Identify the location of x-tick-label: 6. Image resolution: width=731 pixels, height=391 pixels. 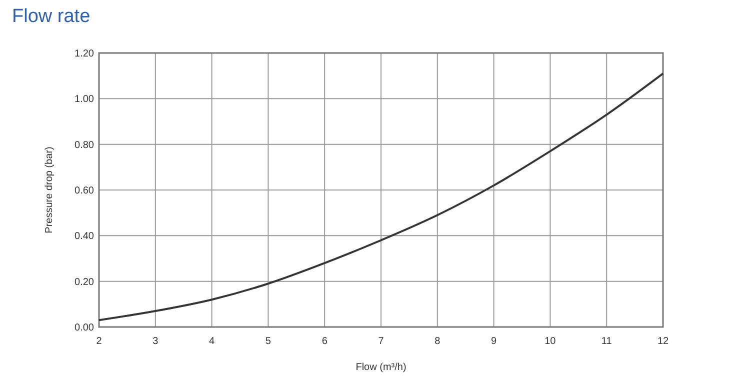
(325, 341).